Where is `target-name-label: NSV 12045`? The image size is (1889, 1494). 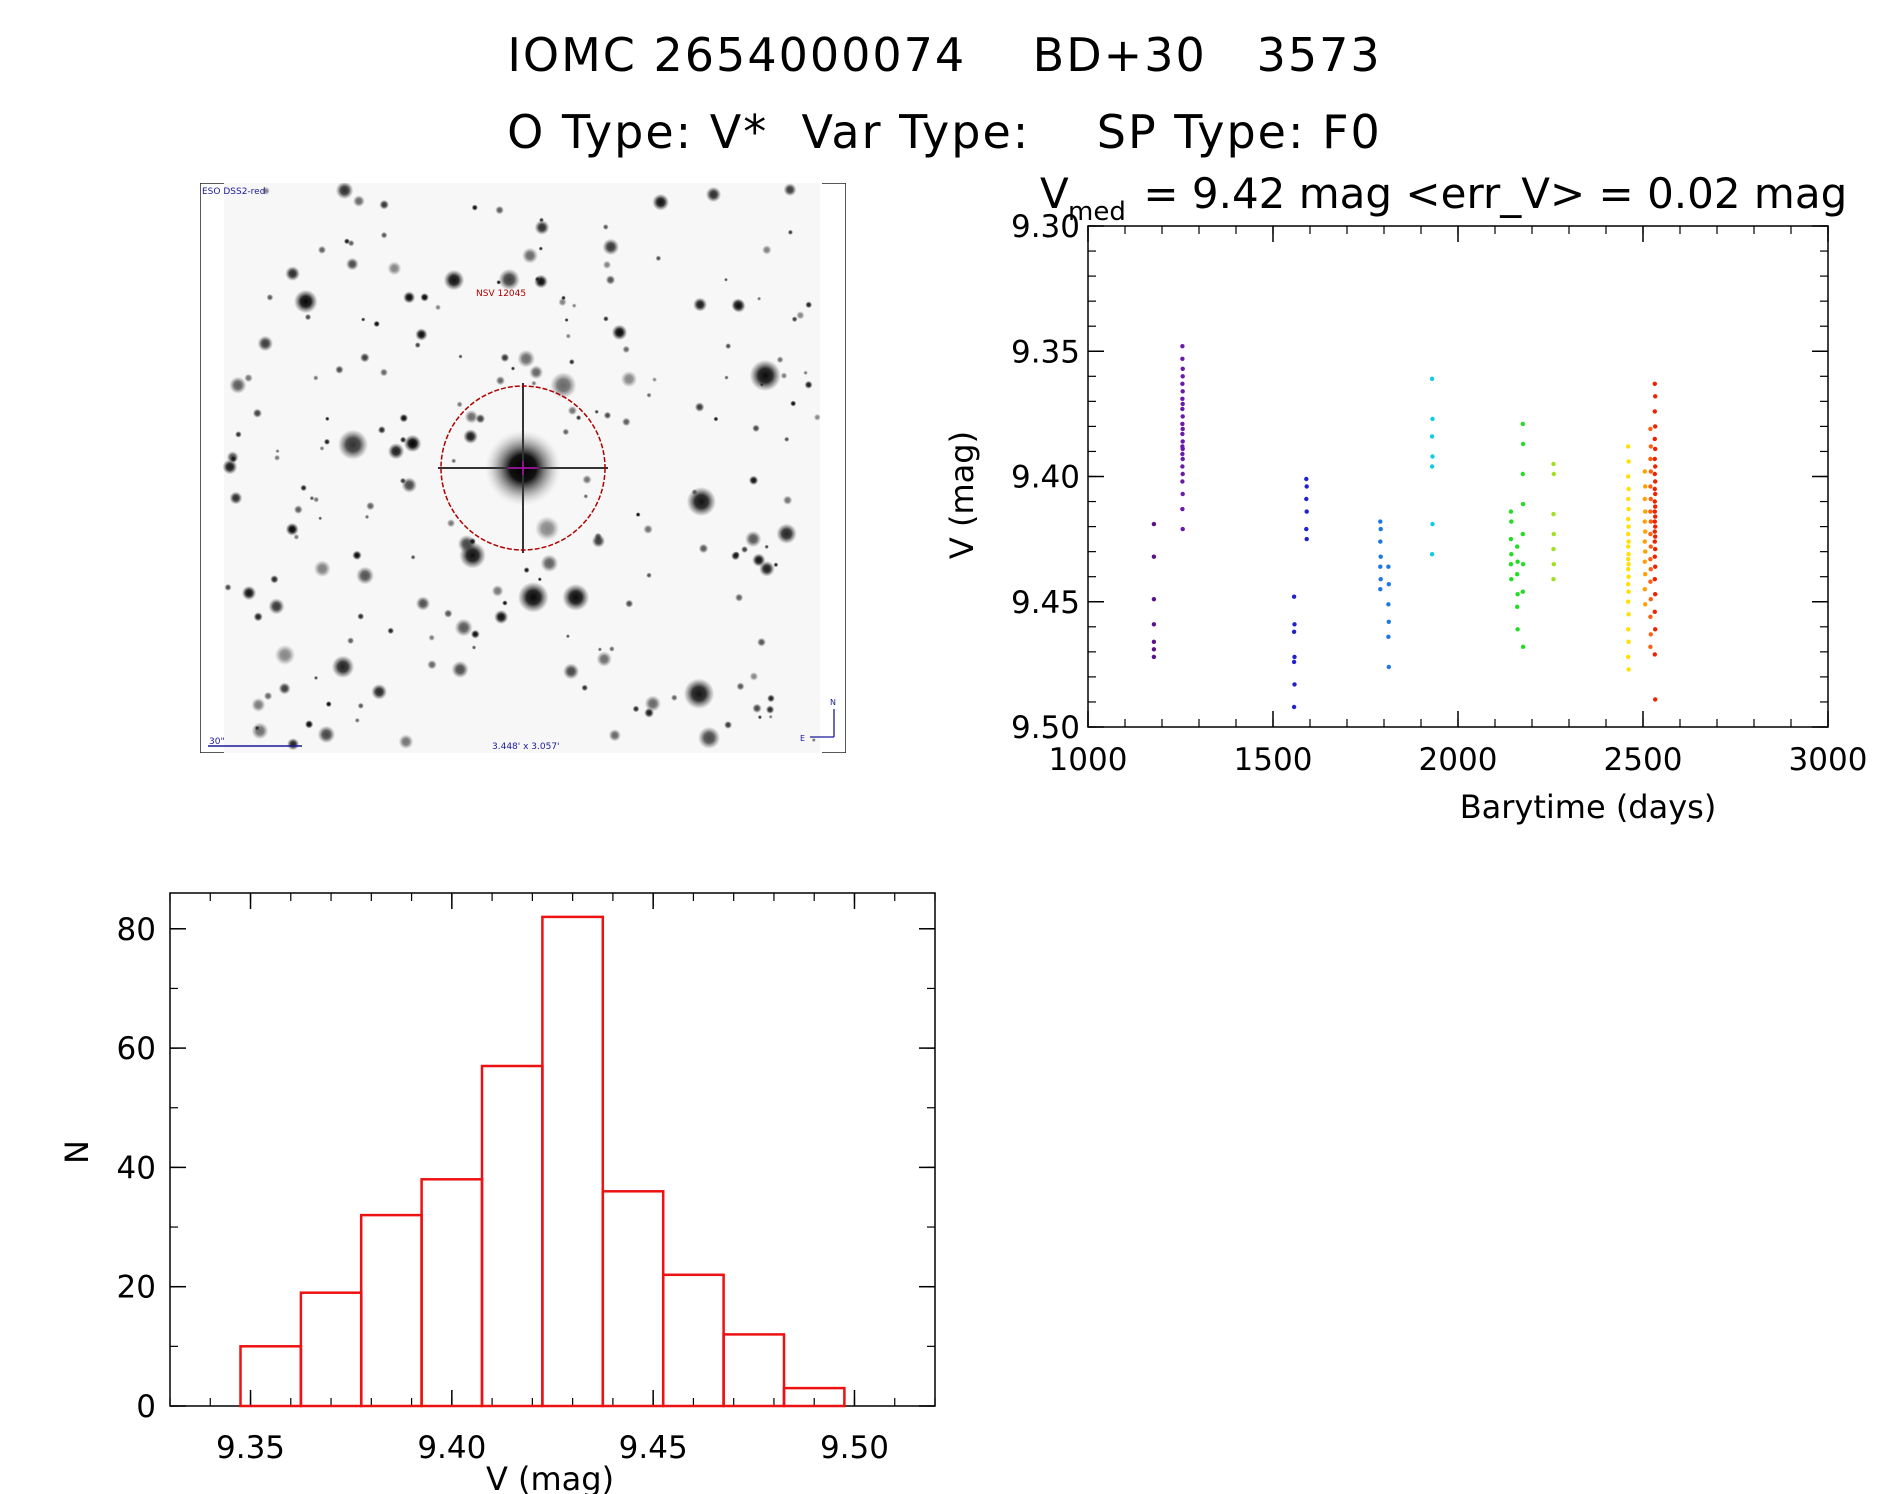 target-name-label: NSV 12045 is located at coordinates (501, 294).